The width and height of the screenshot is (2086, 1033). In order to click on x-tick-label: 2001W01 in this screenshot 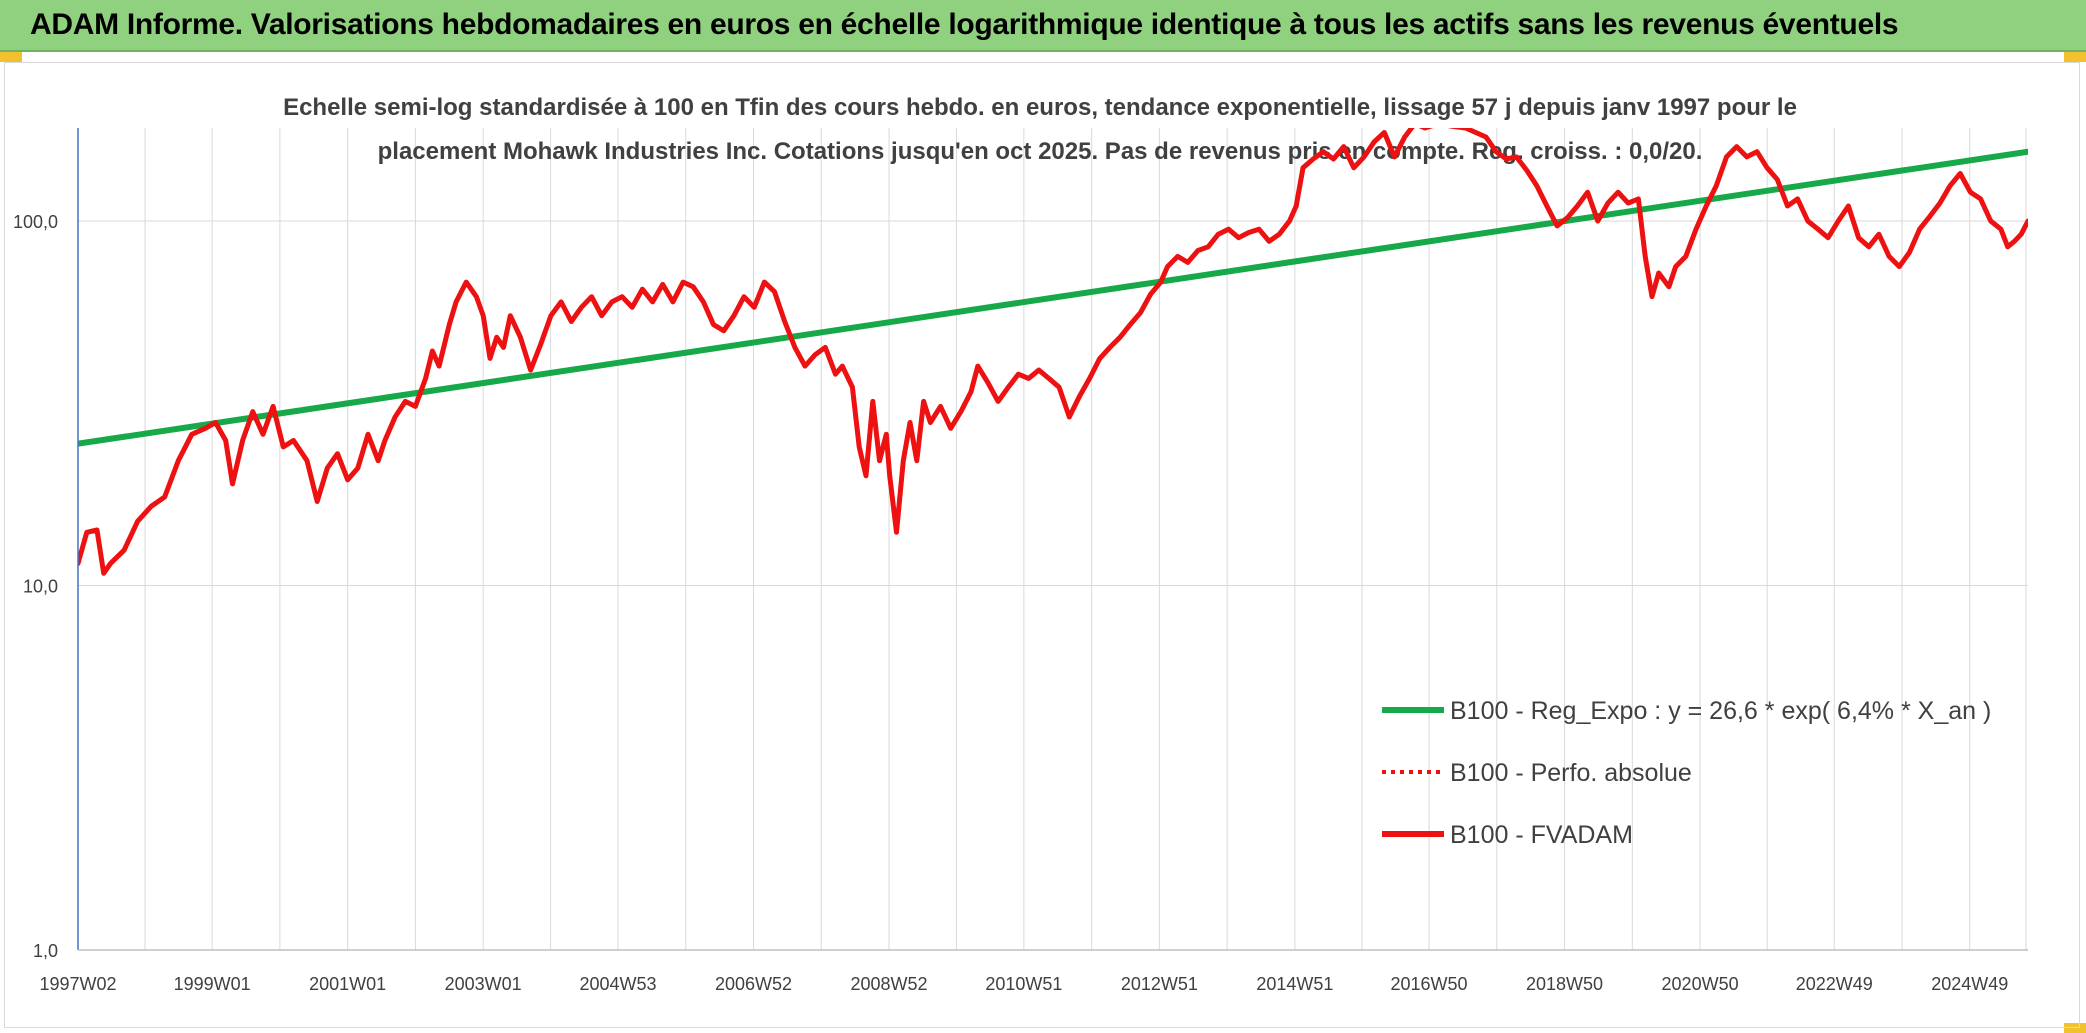, I will do `click(347, 984)`.